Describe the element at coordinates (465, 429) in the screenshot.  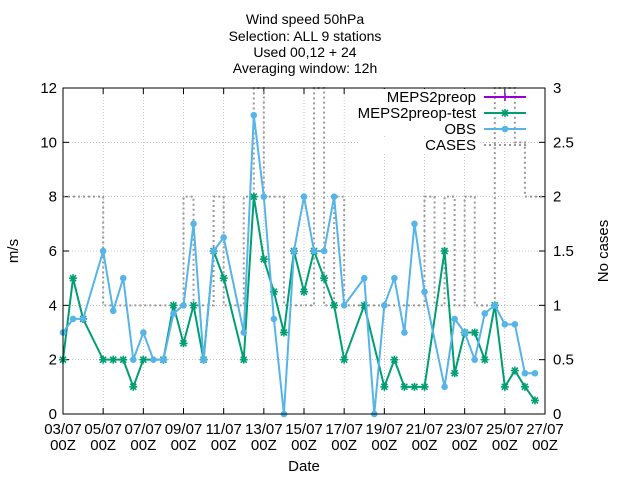
I see `x-tick-label-date: 23/07` at that location.